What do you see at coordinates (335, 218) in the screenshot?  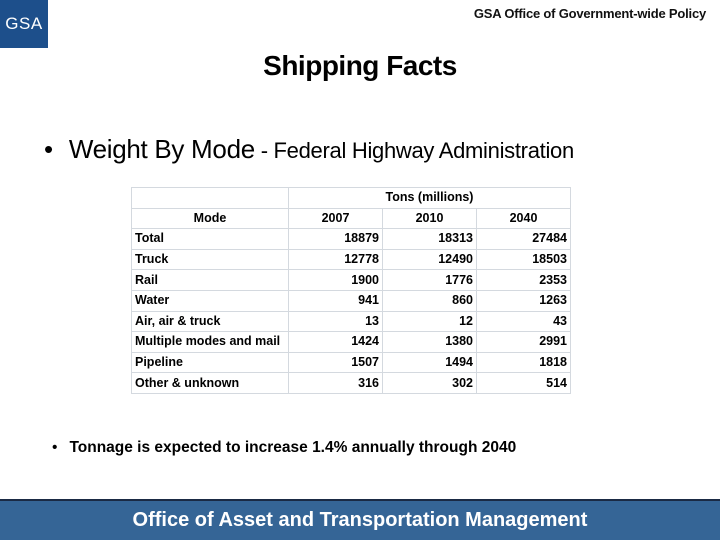 I see `column-header-2007: 2007` at bounding box center [335, 218].